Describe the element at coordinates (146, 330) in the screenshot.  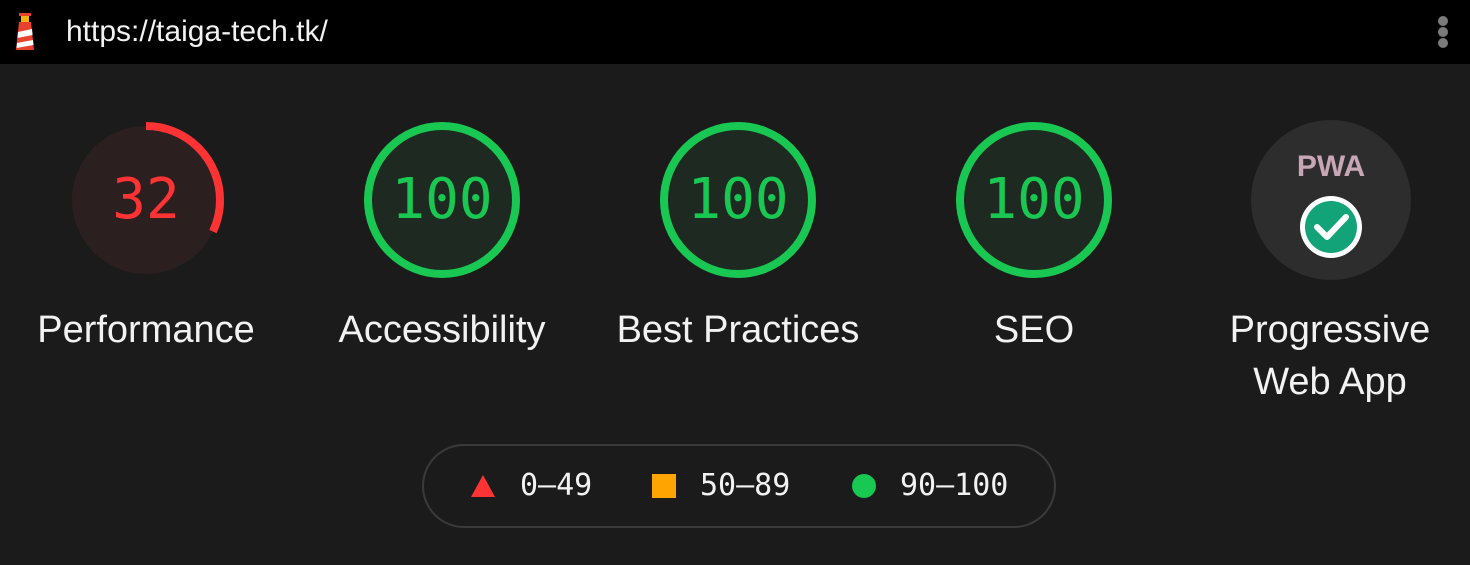
I see `gauge-label: Performance` at that location.